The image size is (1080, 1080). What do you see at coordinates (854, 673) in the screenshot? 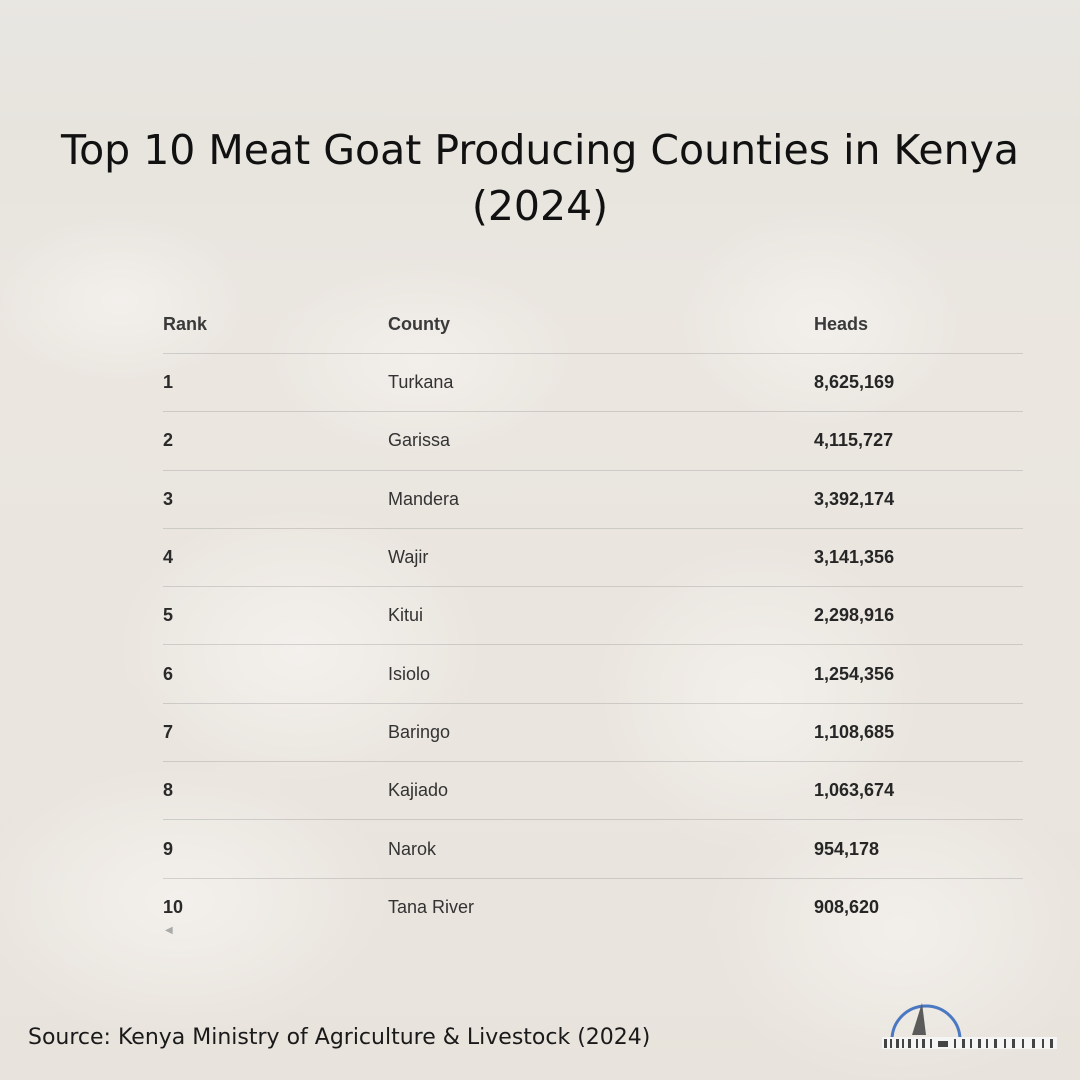
I see `heads-cell: 1,254,356` at bounding box center [854, 673].